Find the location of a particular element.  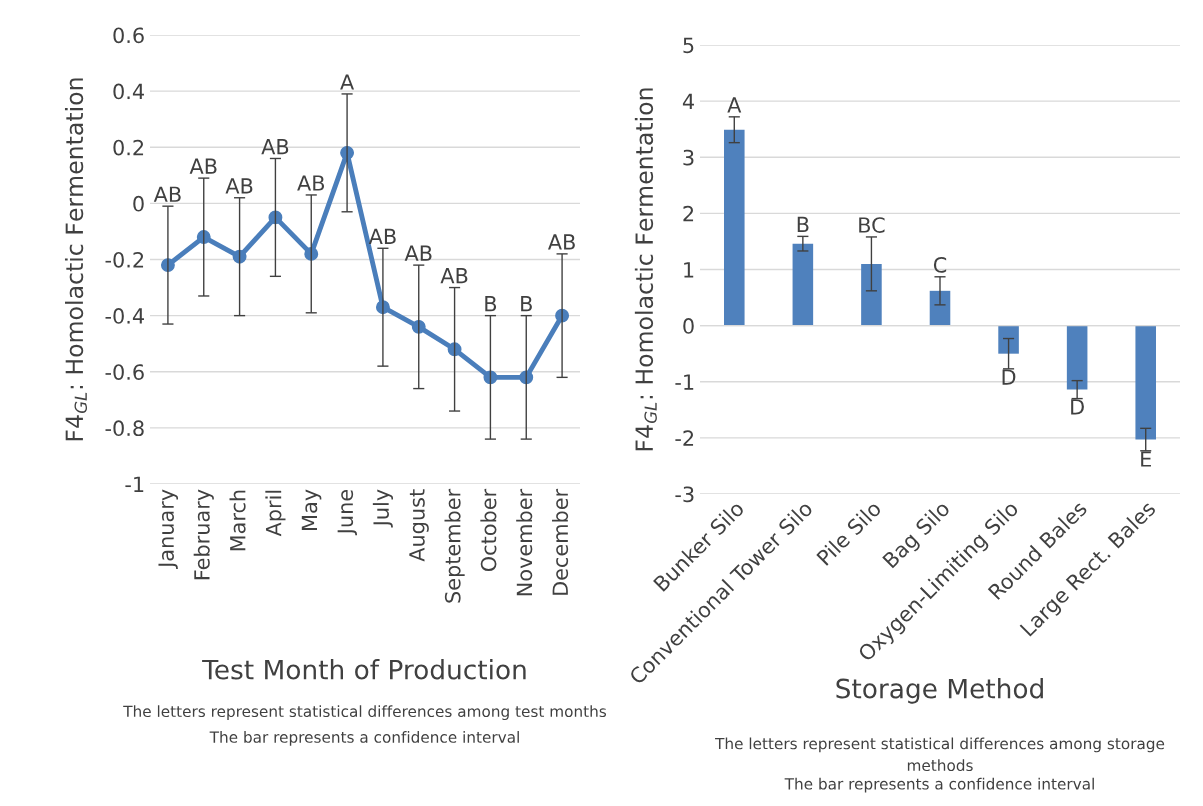

y-tick-label: -0.8 is located at coordinates (124, 428).